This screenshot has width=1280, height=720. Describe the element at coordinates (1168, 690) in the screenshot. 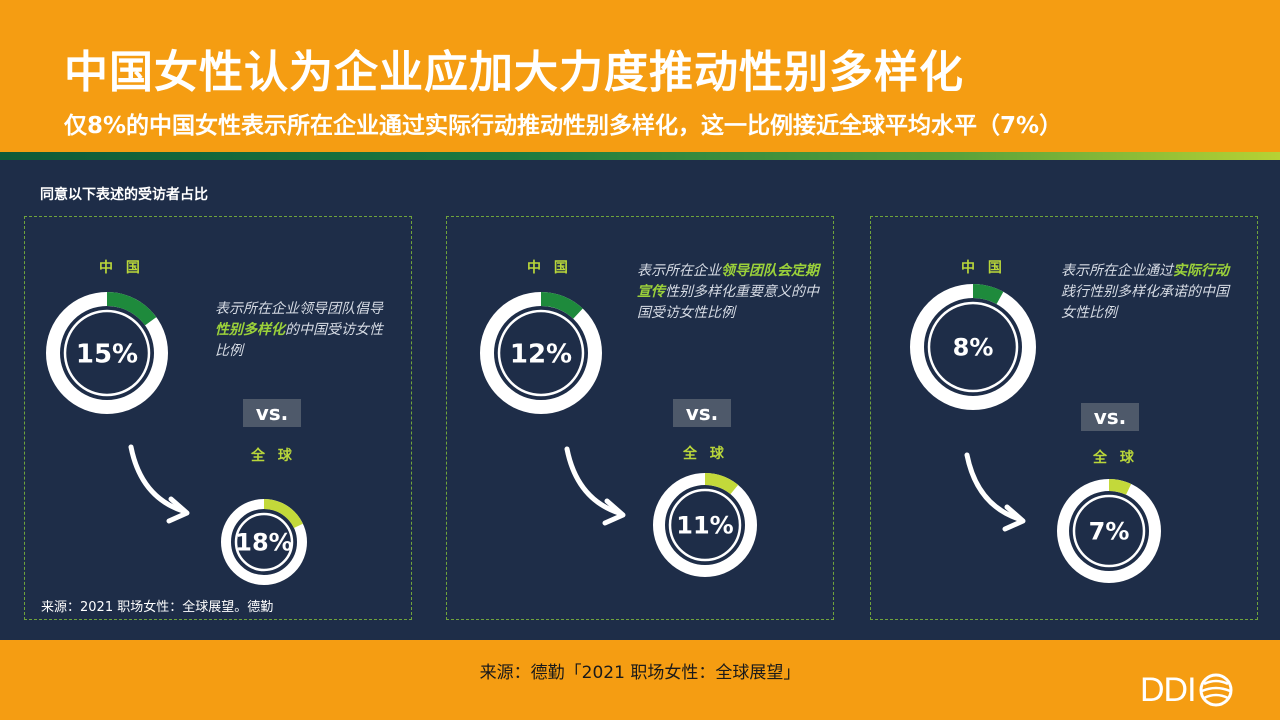

I see `logo-text: DDI` at that location.